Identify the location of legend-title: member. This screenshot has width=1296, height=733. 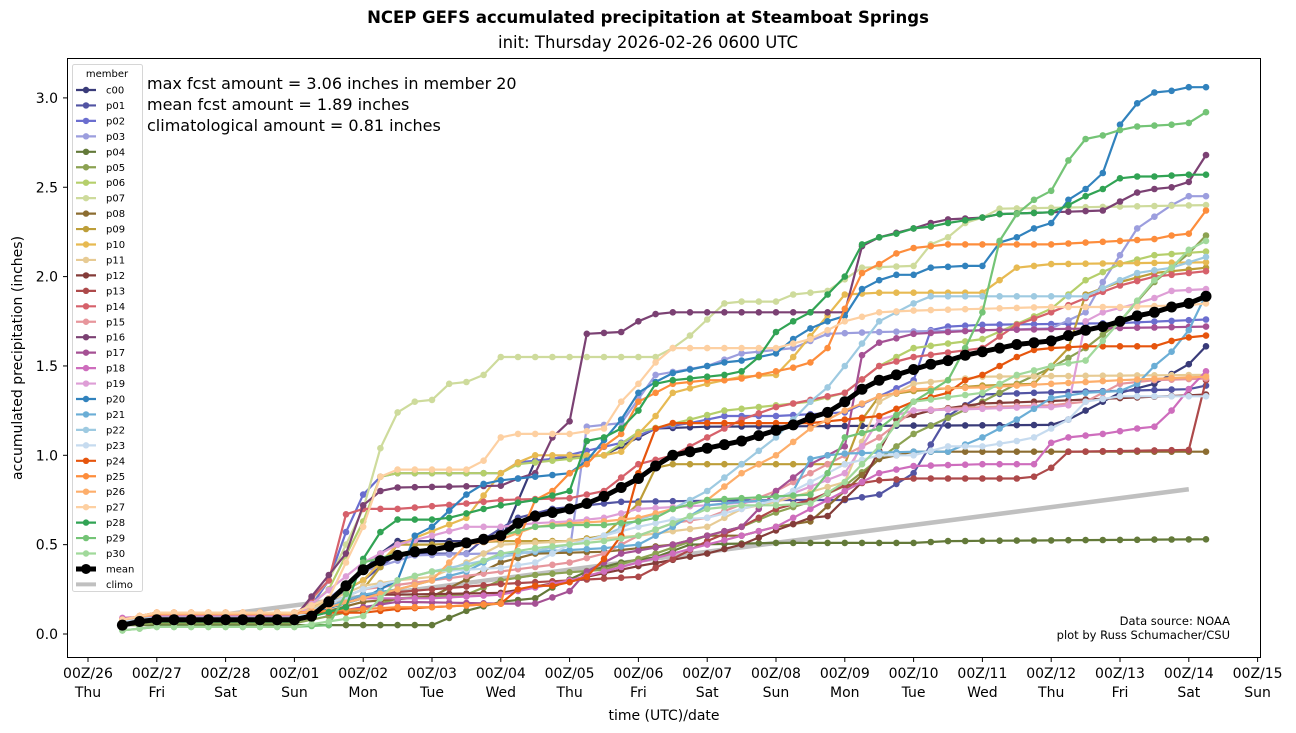
(107, 74).